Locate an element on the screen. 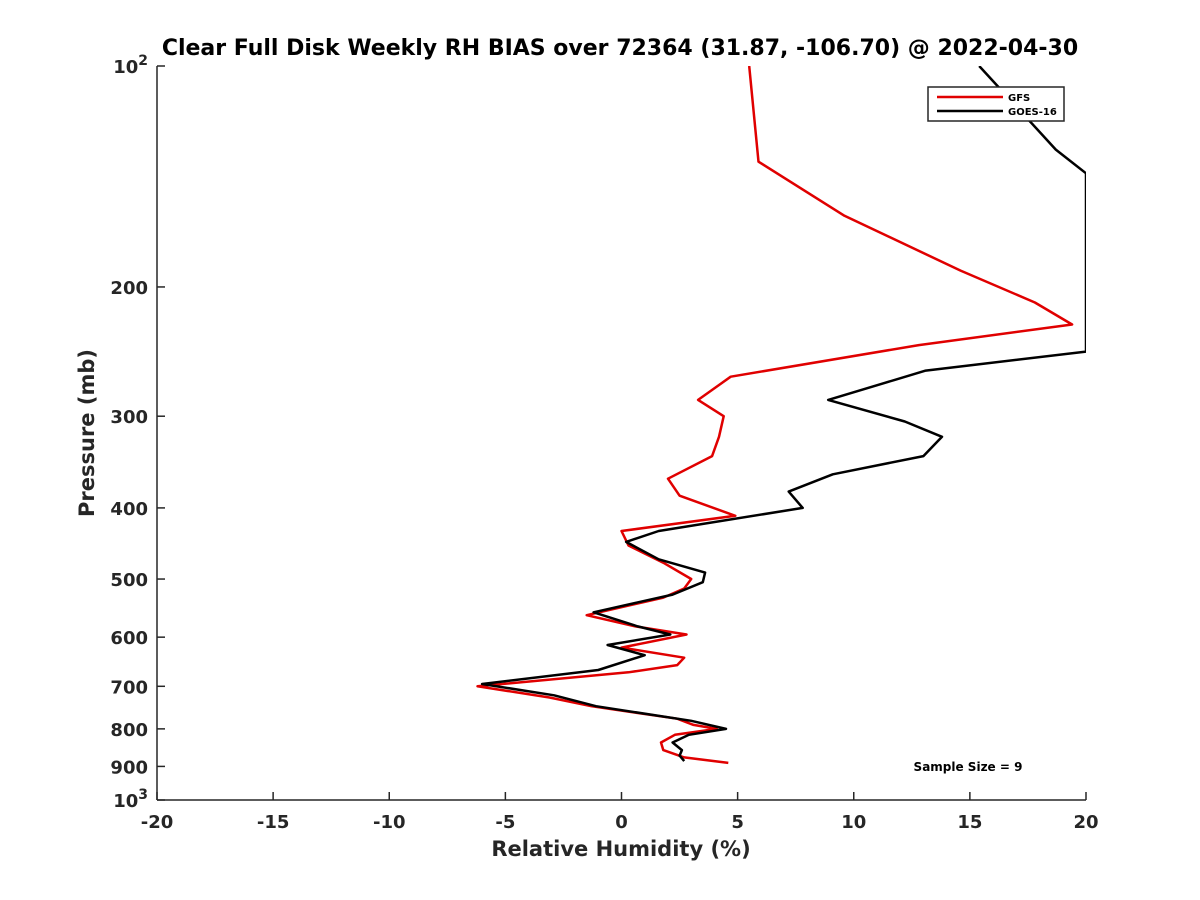 The image size is (1200, 900). y-tick-label: 10² is located at coordinates (130, 65).